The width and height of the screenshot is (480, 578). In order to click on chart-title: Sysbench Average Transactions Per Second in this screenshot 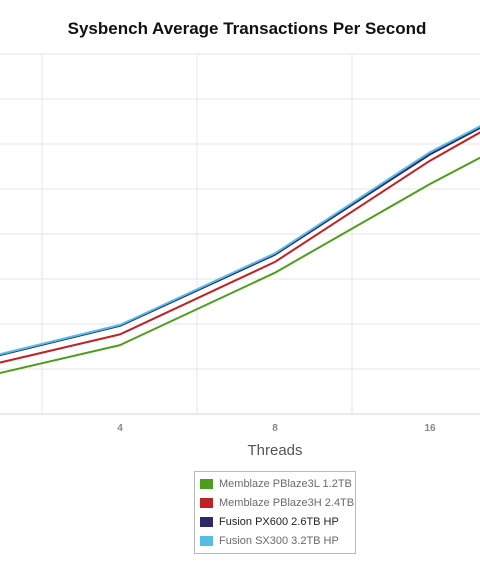, I will do `click(247, 28)`.